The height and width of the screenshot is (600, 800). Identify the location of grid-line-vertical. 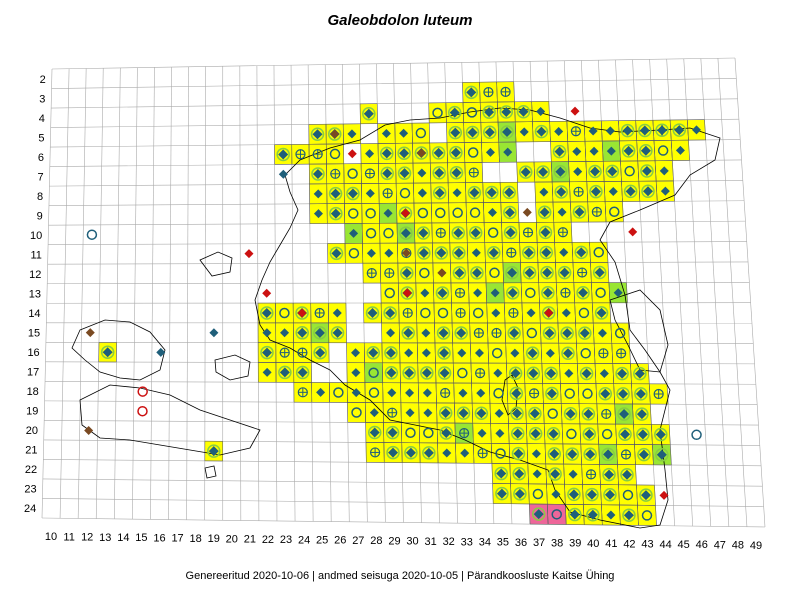
(117, 293).